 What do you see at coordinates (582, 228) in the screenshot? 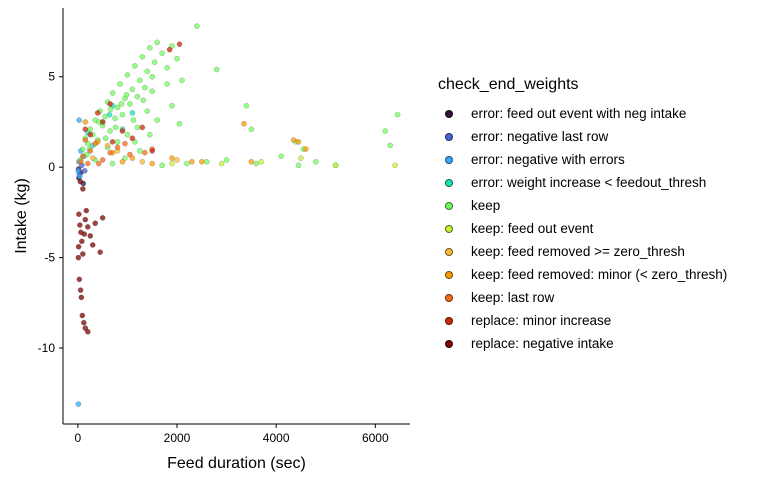
I see `legend-item: keep: feed out event` at bounding box center [582, 228].